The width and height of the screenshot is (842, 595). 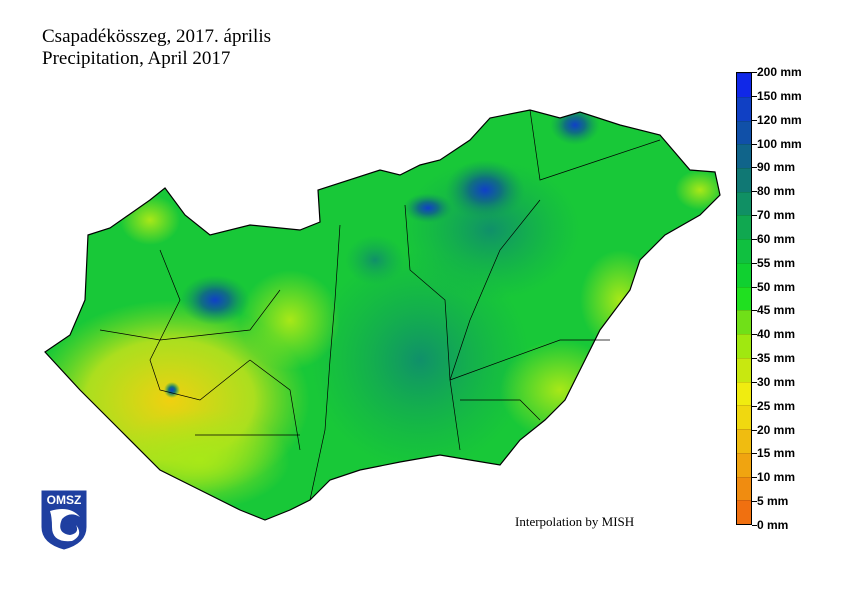 What do you see at coordinates (575, 521) in the screenshot?
I see `interpolation-credit: Interpolation by MISH` at bounding box center [575, 521].